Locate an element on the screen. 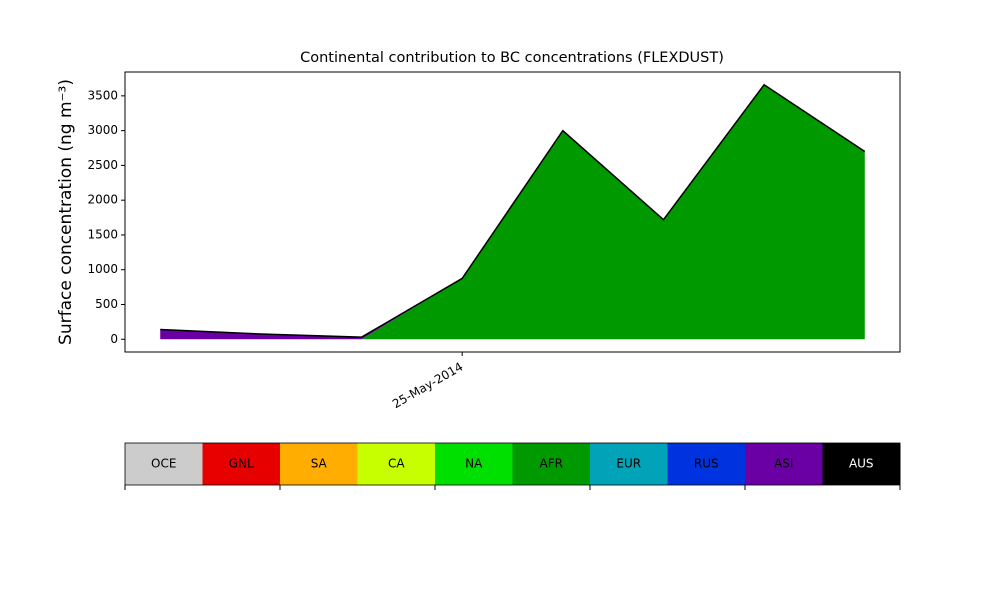  legend-label: OCE is located at coordinates (163, 464).